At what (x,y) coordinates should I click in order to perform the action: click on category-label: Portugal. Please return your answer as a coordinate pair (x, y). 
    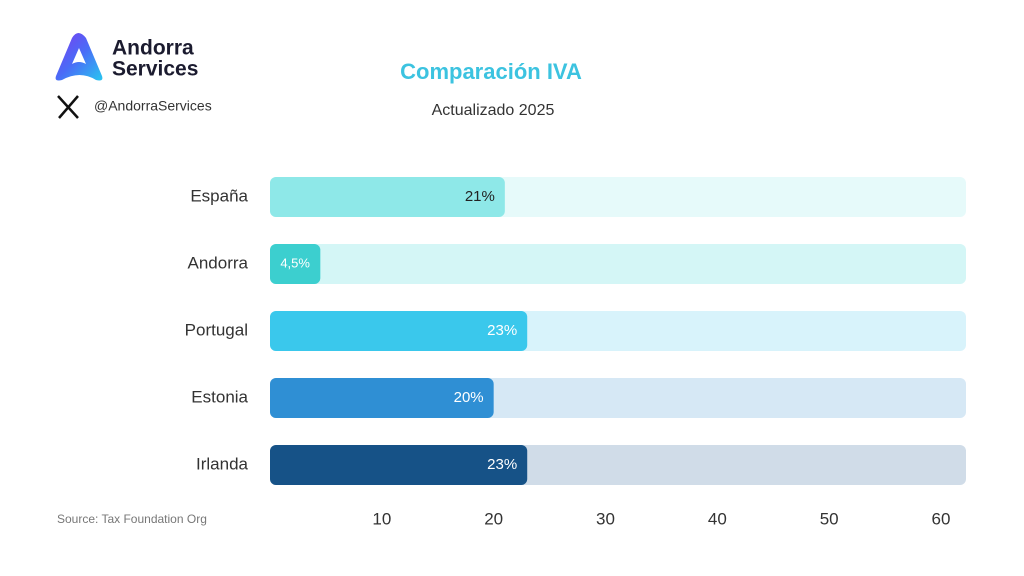
    Looking at the image, I should click on (216, 329).